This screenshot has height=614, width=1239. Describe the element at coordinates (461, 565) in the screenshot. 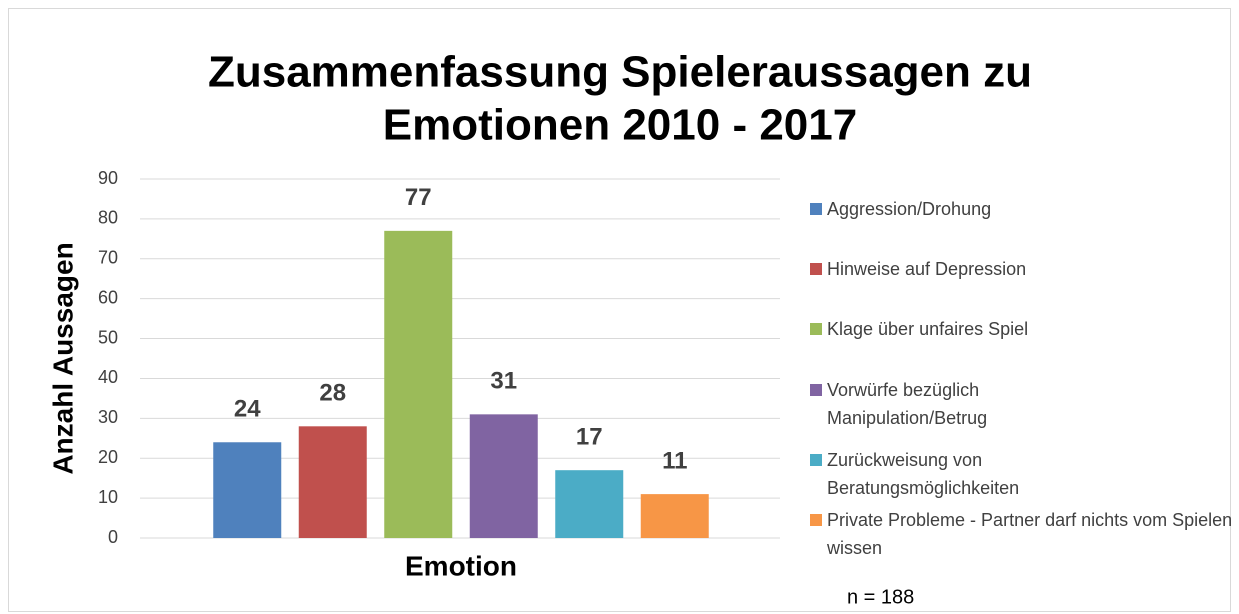

I see `x-axis-label: Emotion` at that location.